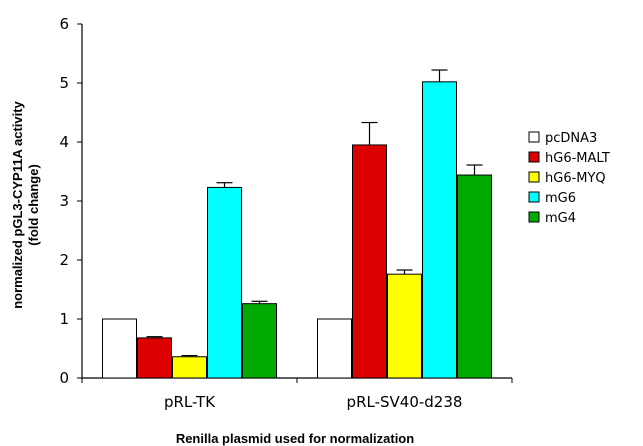 The width and height of the screenshot is (643, 446). I want to click on y-tick-label: 4, so click(64, 142).